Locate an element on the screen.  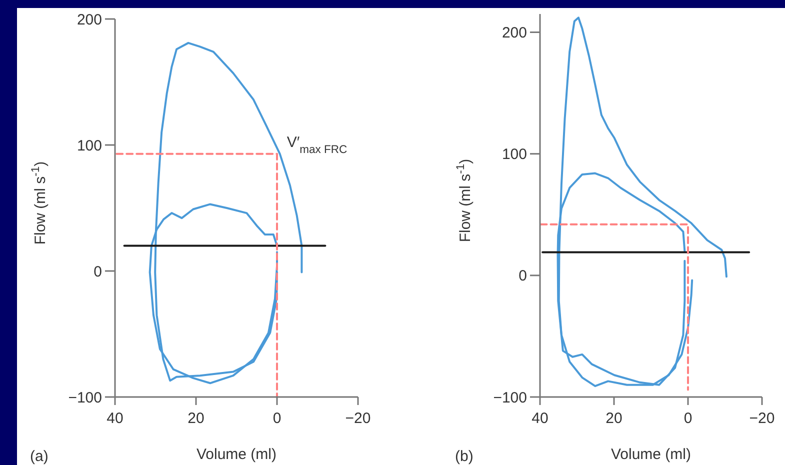
text: (b) is located at coordinates (464, 456).